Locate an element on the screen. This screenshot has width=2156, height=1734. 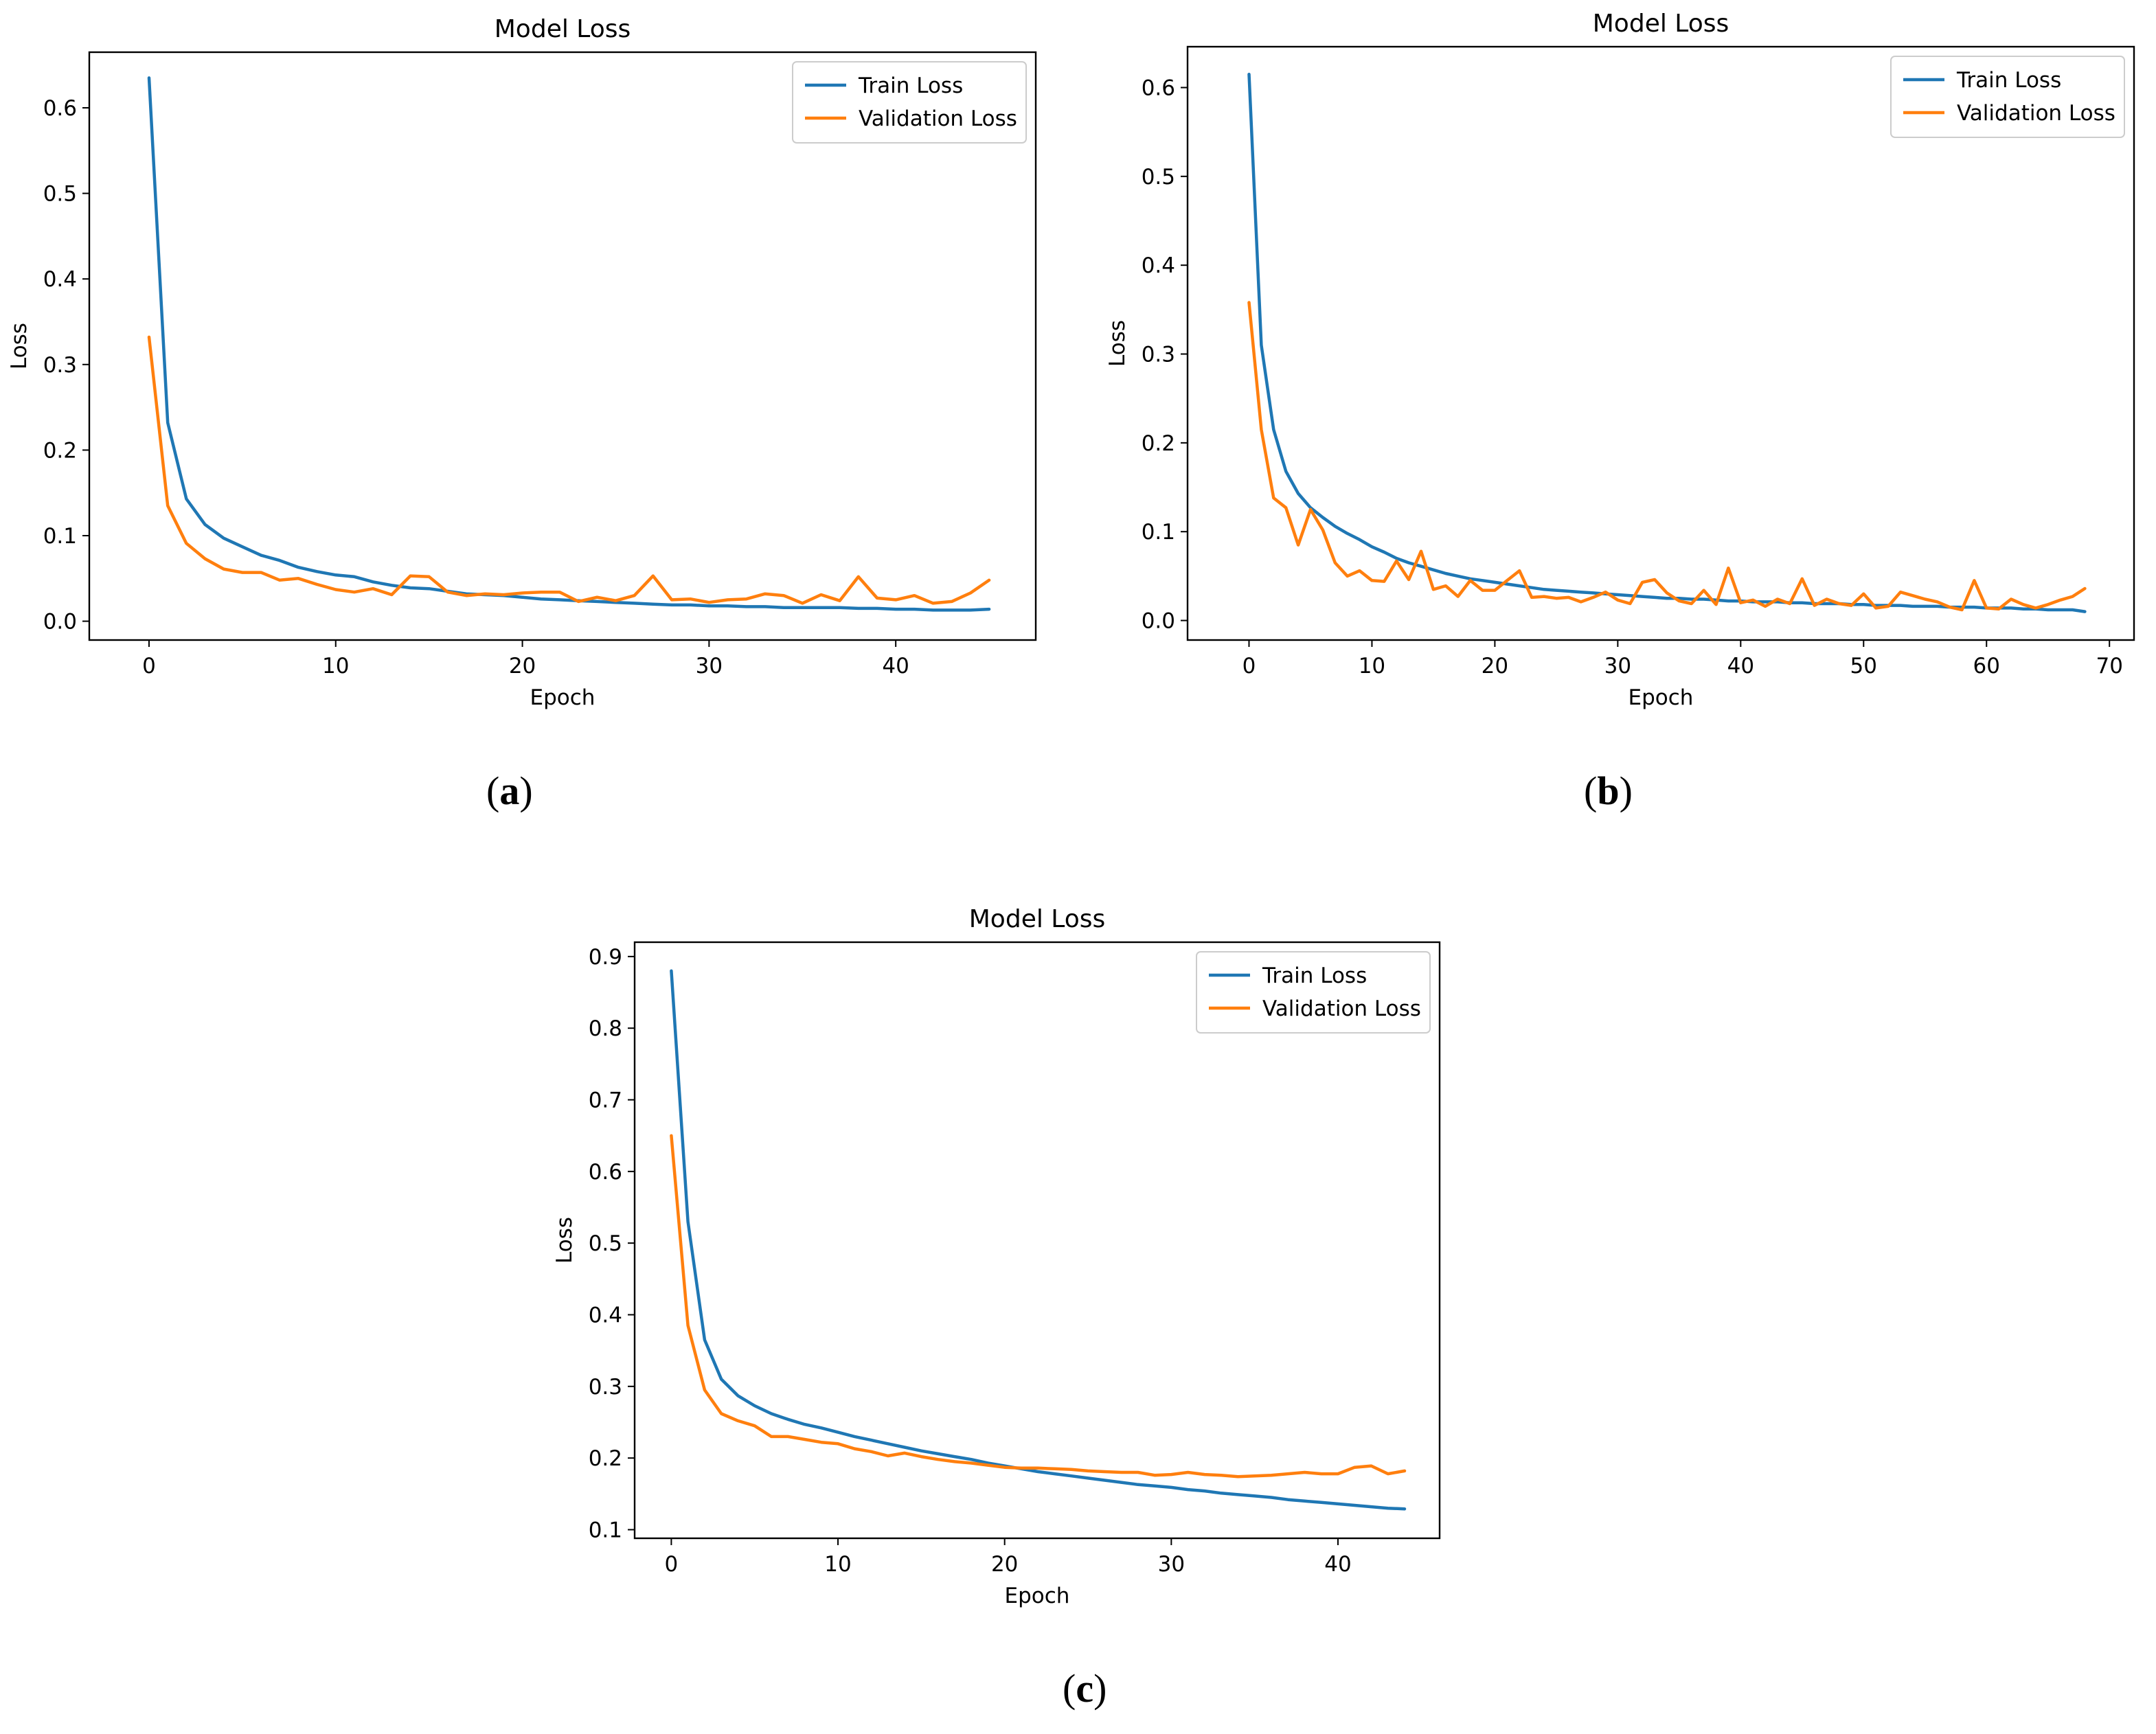
x-tick-label: 60 is located at coordinates (1986, 666).